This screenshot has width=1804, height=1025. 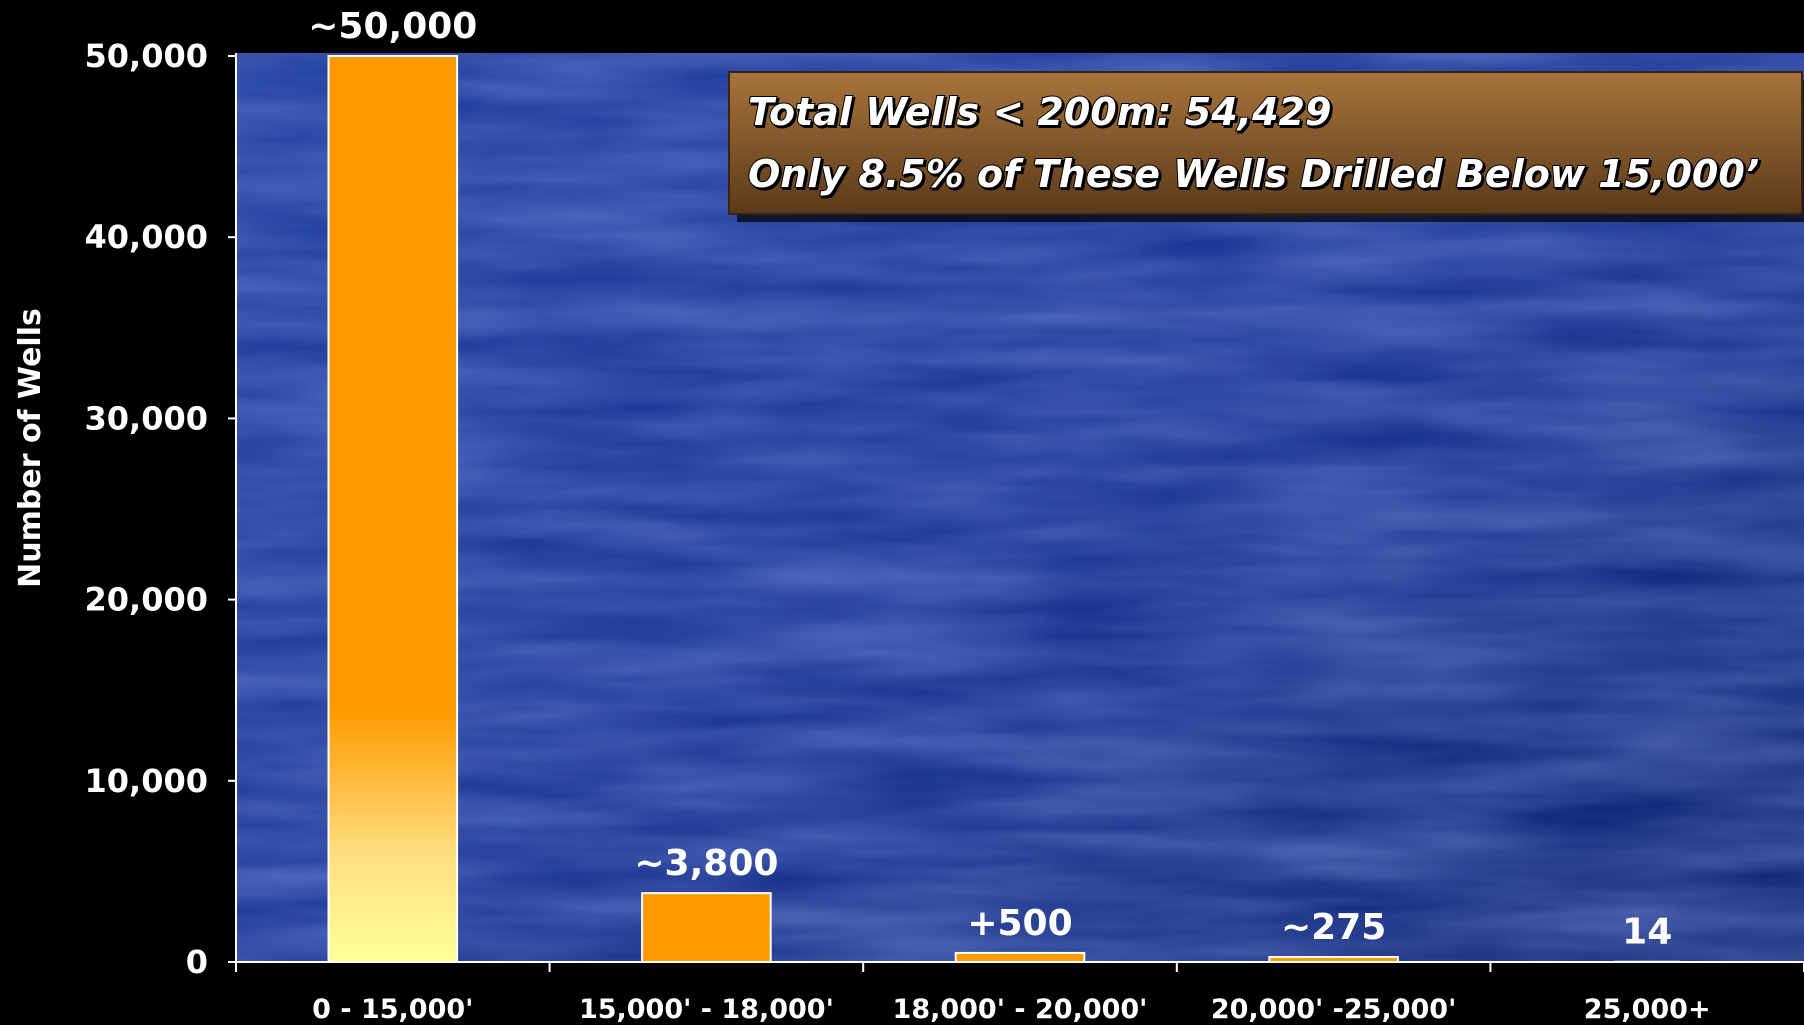 I want to click on y-tick-label: 10,000, so click(x=146, y=781).